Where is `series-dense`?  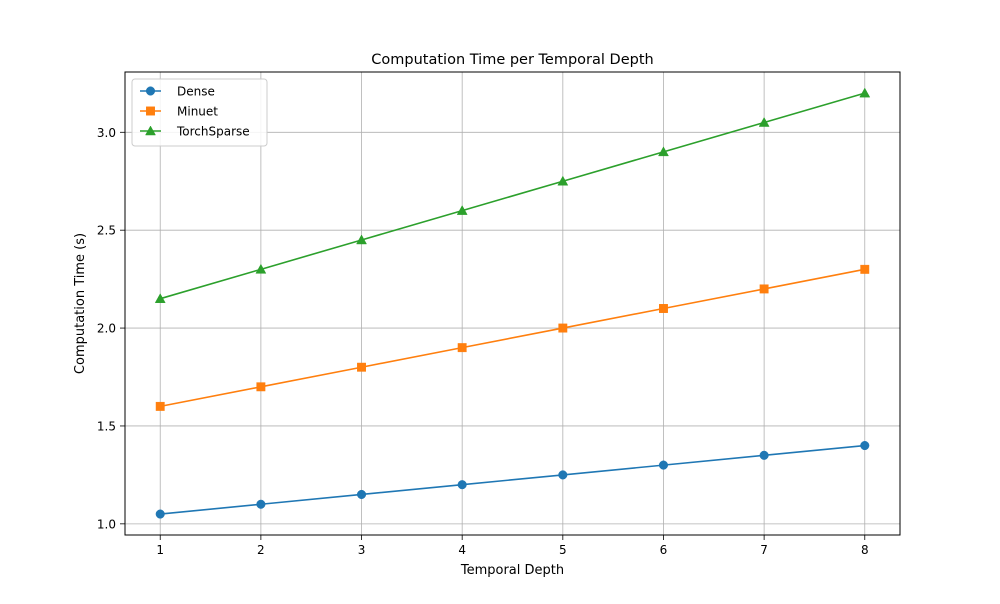 series-dense is located at coordinates (512, 479).